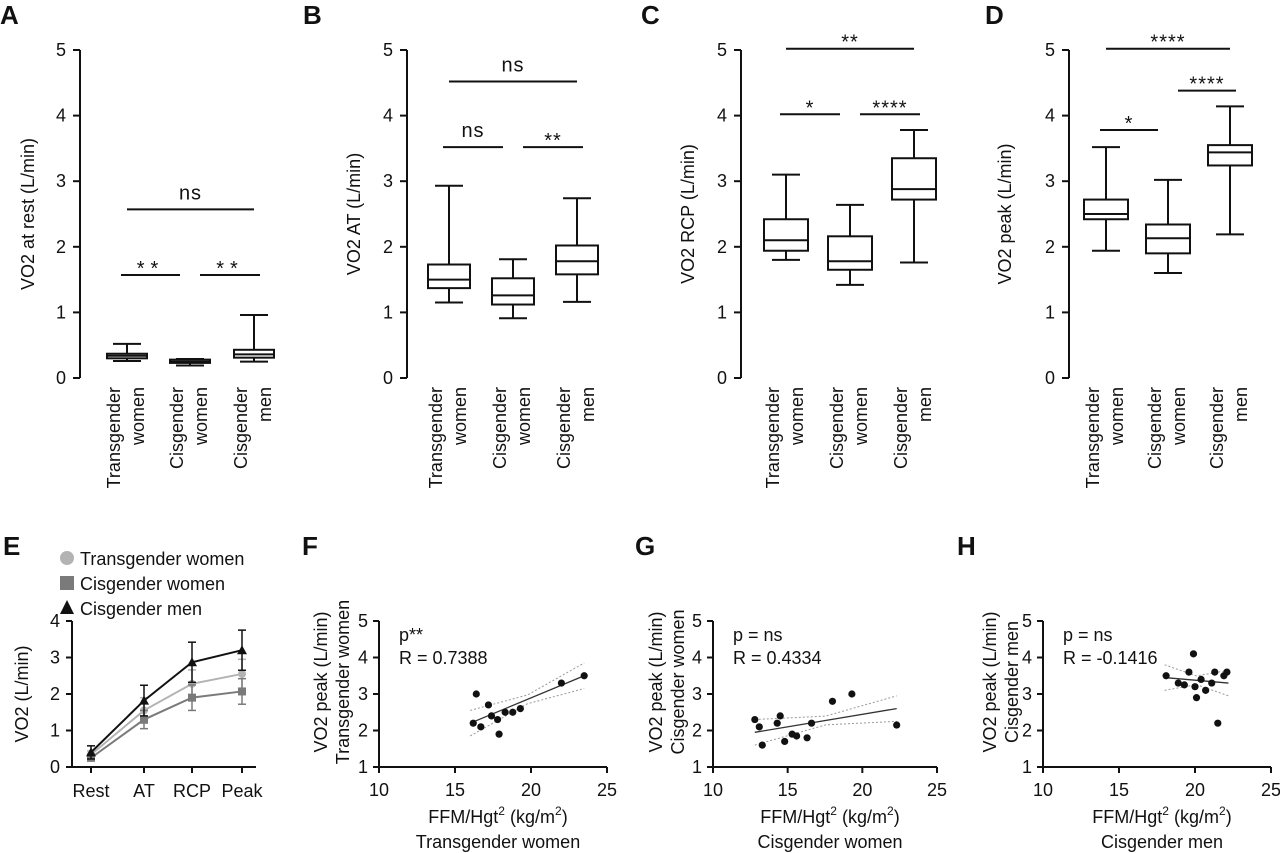 This screenshot has width=1280, height=853. Describe the element at coordinates (22, 693) in the screenshot. I see `y-axis-label: VO2 (L/min)` at that location.